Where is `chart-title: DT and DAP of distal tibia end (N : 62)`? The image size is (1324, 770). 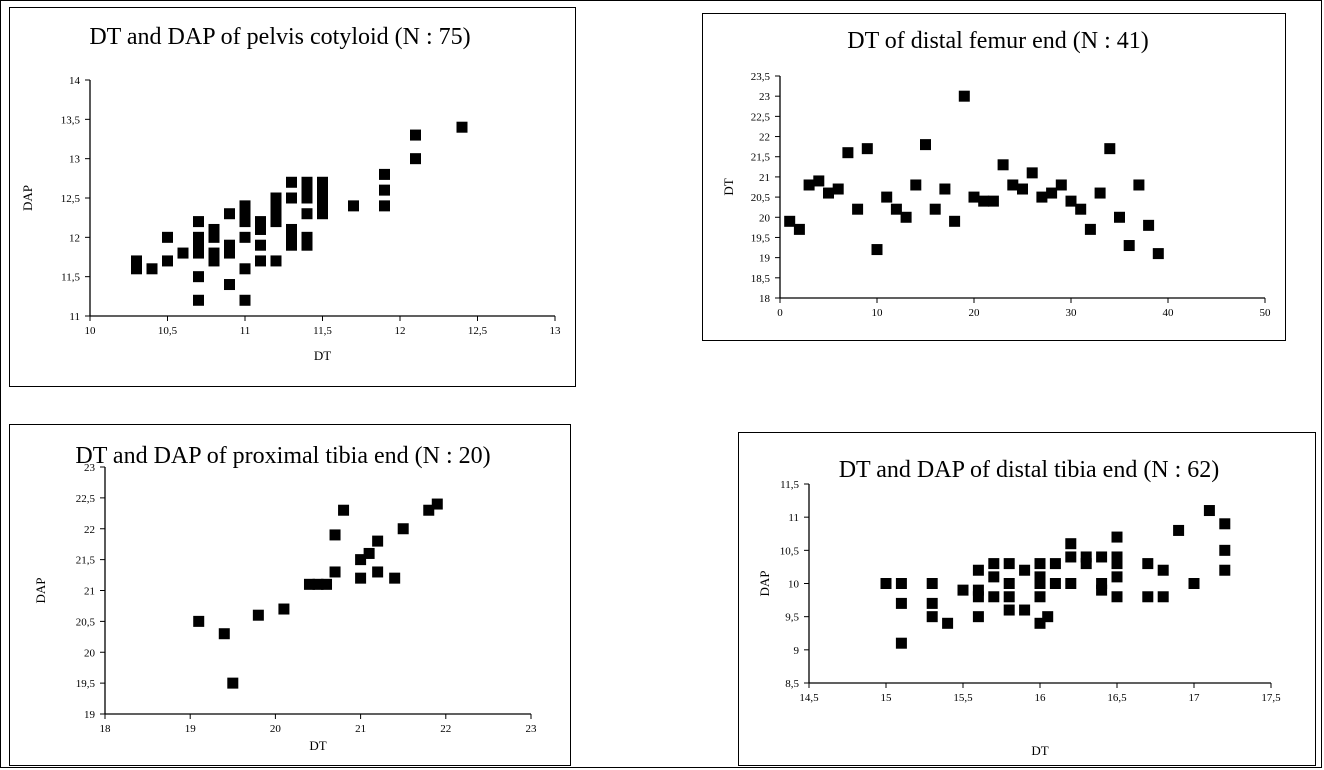 chart-title: DT and DAP of distal tibia end (N : 62) is located at coordinates (1029, 470).